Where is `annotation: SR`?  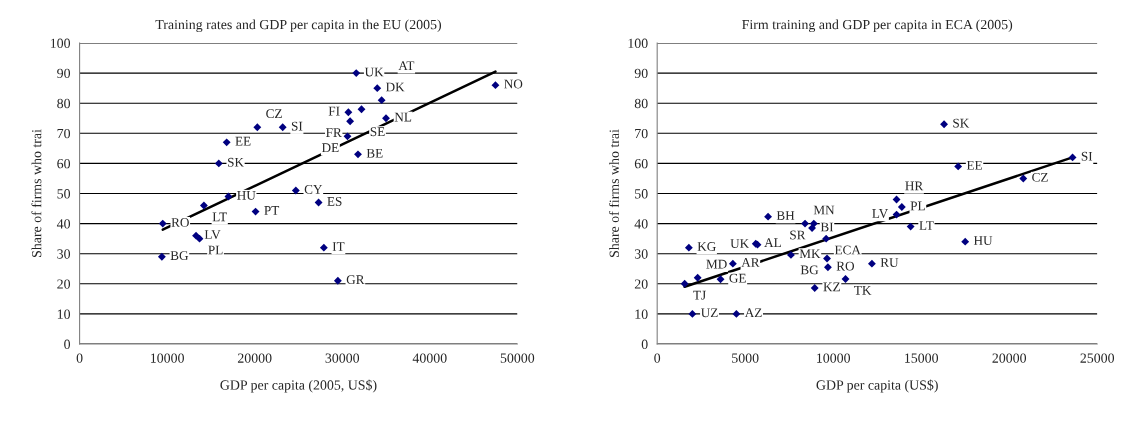 annotation: SR is located at coordinates (798, 235).